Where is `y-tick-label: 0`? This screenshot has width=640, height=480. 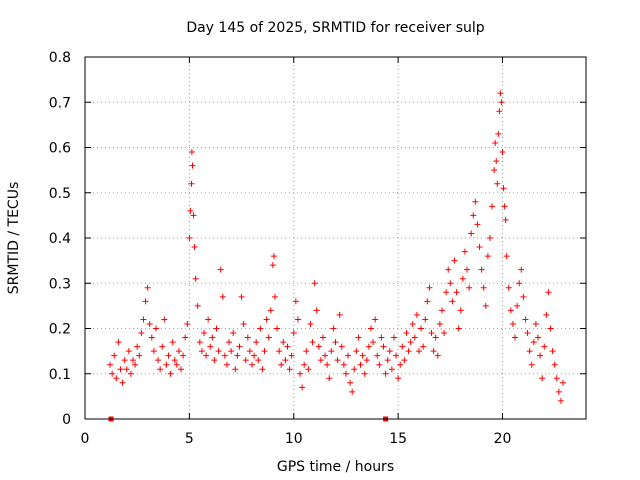 y-tick-label: 0 is located at coordinates (66, 420).